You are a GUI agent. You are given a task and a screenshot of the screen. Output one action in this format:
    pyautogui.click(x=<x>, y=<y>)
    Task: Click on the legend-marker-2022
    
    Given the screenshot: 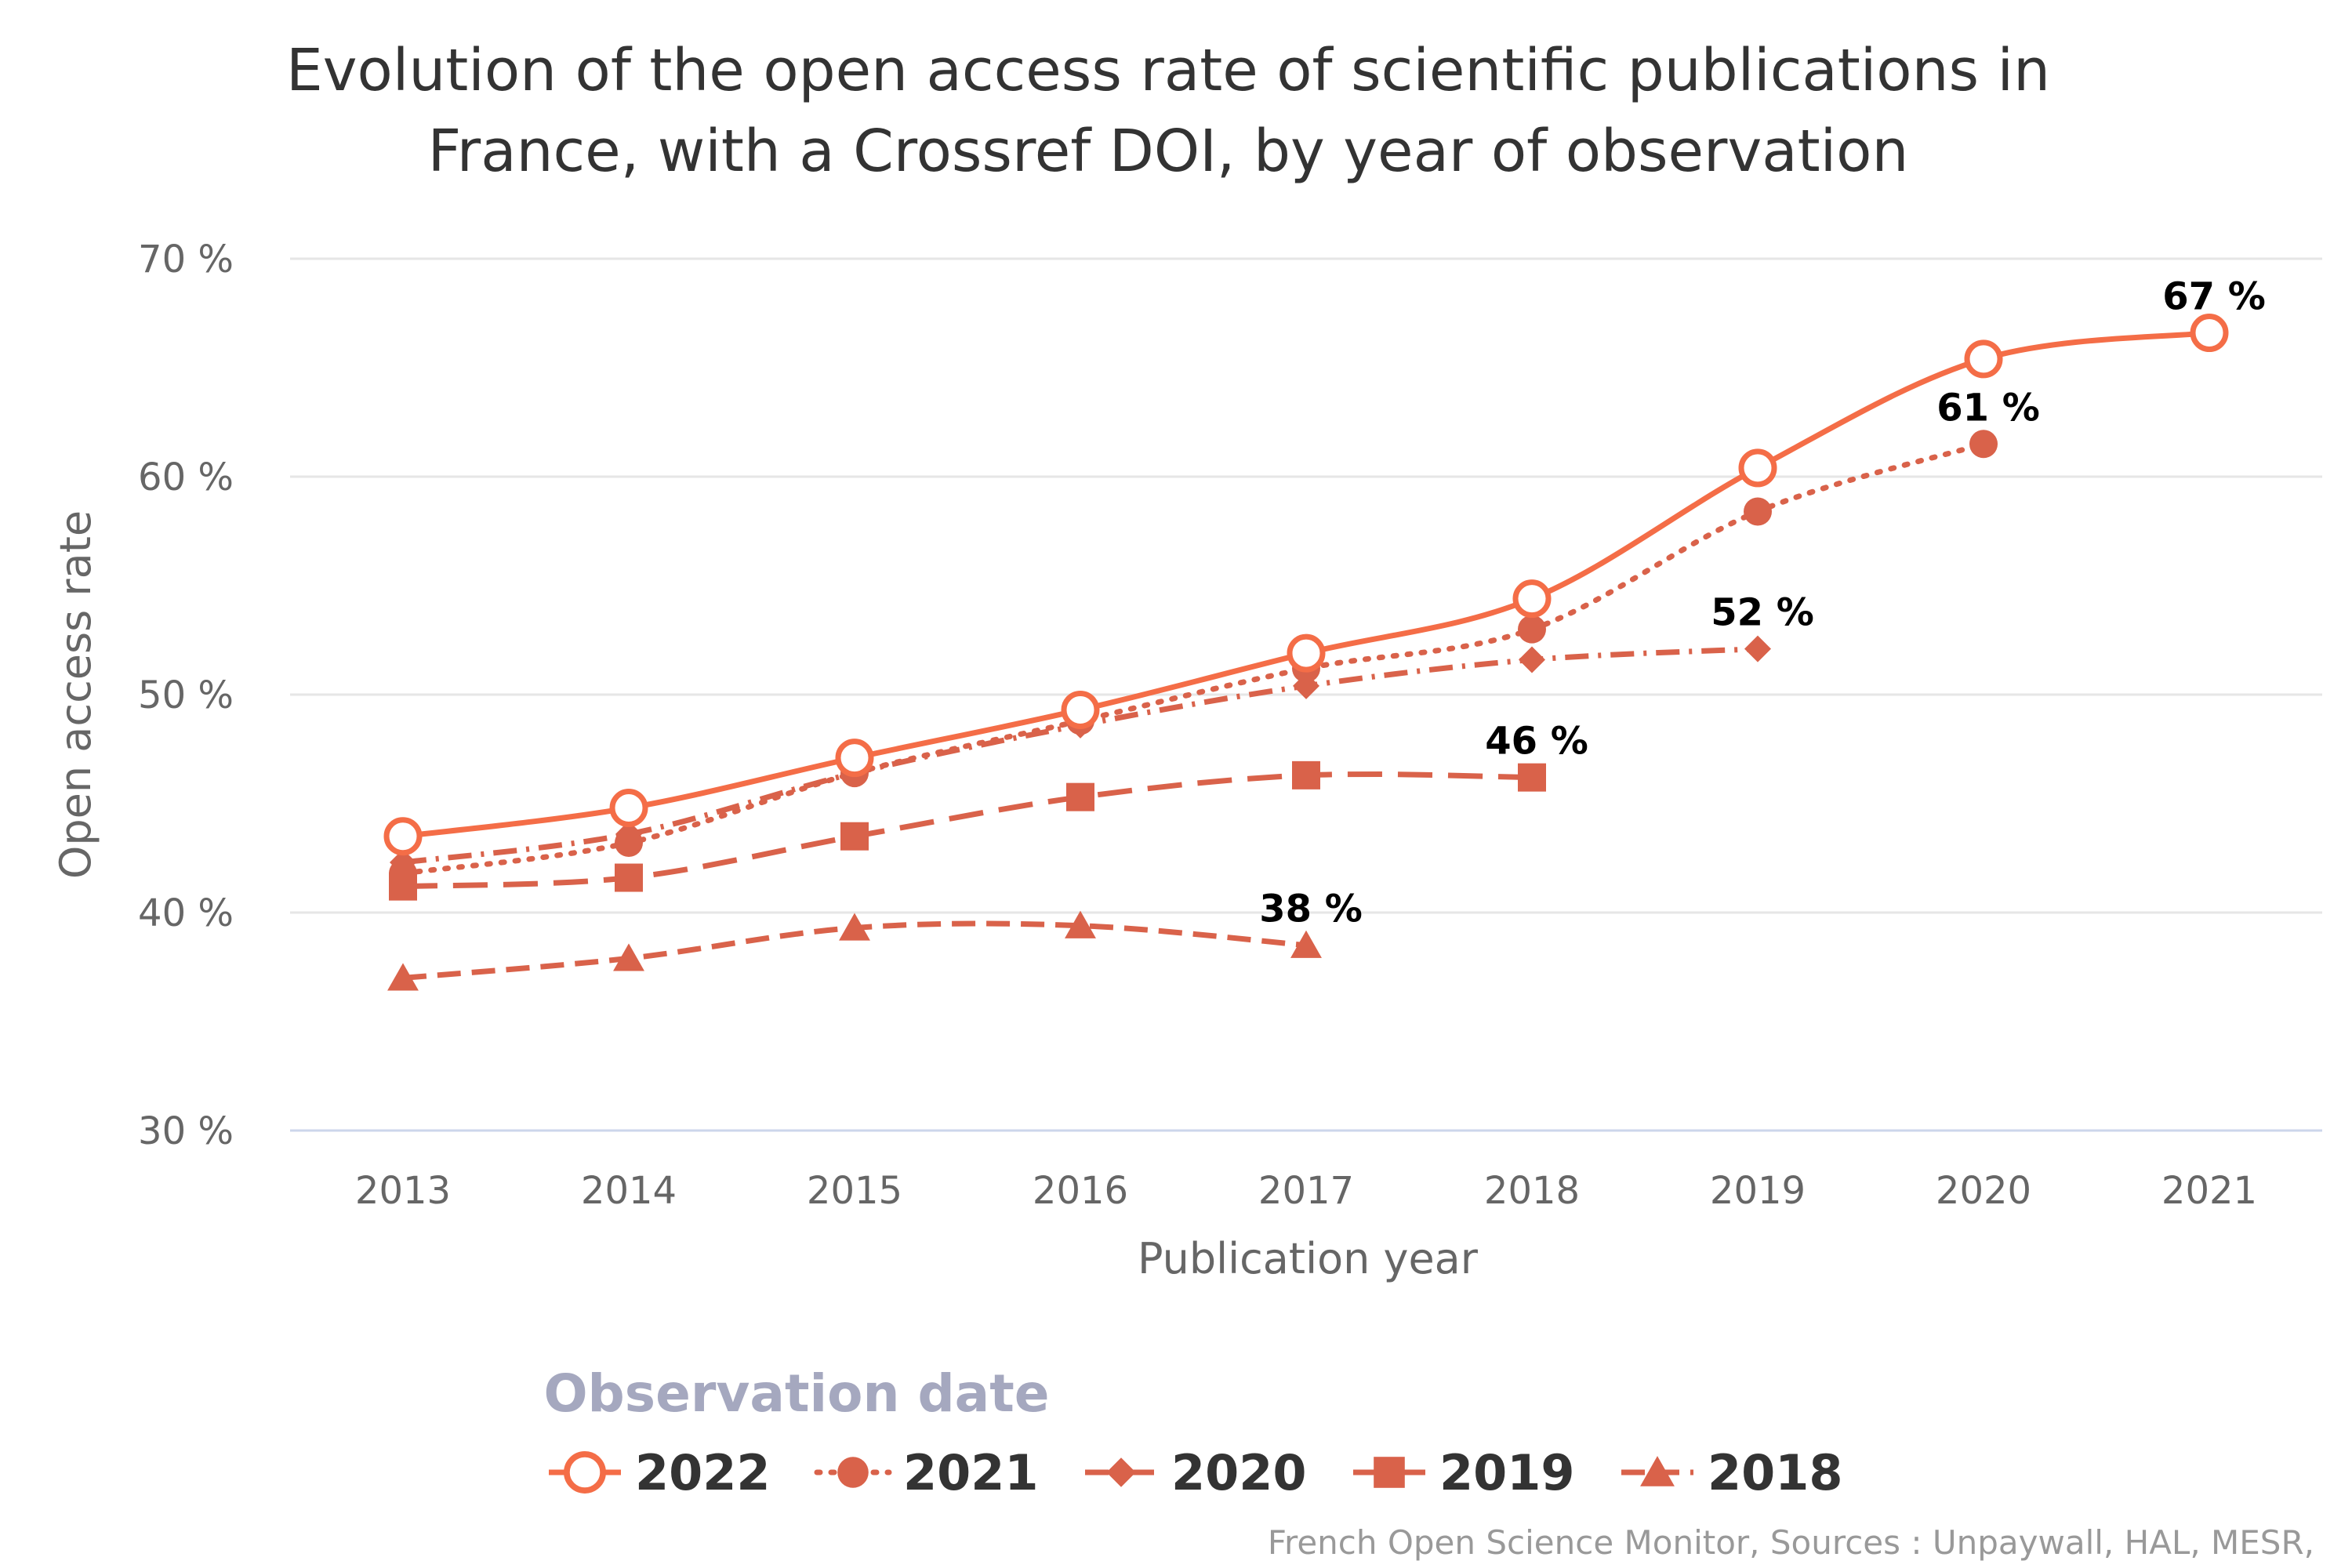 What is the action you would take?
    pyautogui.click(x=585, y=1472)
    